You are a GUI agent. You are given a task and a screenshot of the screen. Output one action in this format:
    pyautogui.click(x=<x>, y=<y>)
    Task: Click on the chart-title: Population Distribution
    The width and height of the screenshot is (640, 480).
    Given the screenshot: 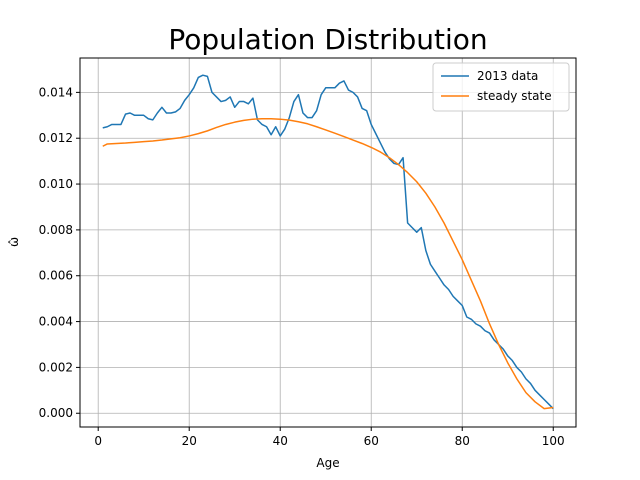 What is the action you would take?
    pyautogui.click(x=327, y=39)
    